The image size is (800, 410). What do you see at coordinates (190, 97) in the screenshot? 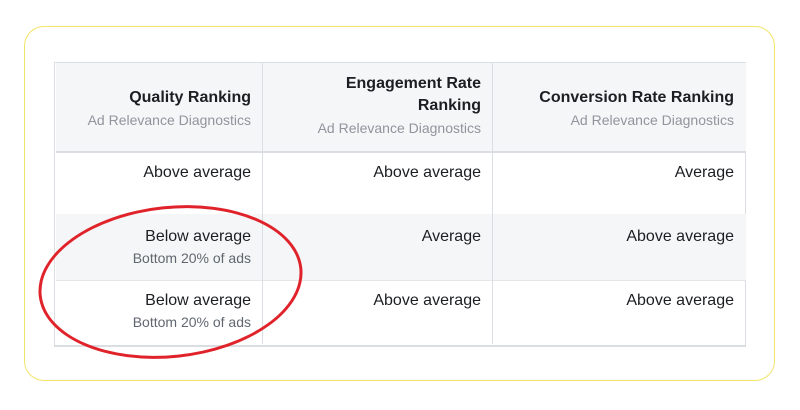
I see `column-title: Quality Ranking` at bounding box center [190, 97].